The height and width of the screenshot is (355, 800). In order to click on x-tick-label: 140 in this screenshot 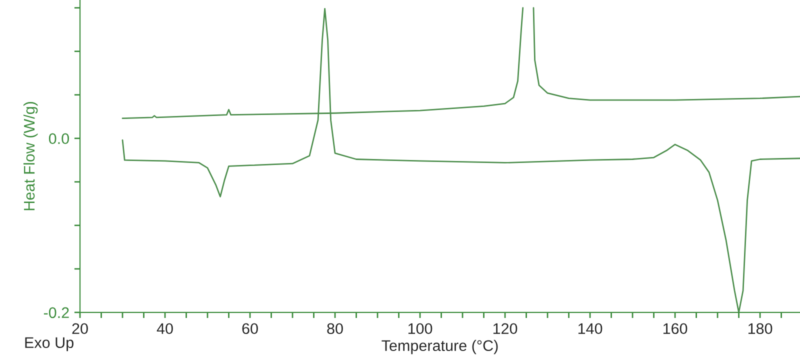, I will do `click(590, 328)`.